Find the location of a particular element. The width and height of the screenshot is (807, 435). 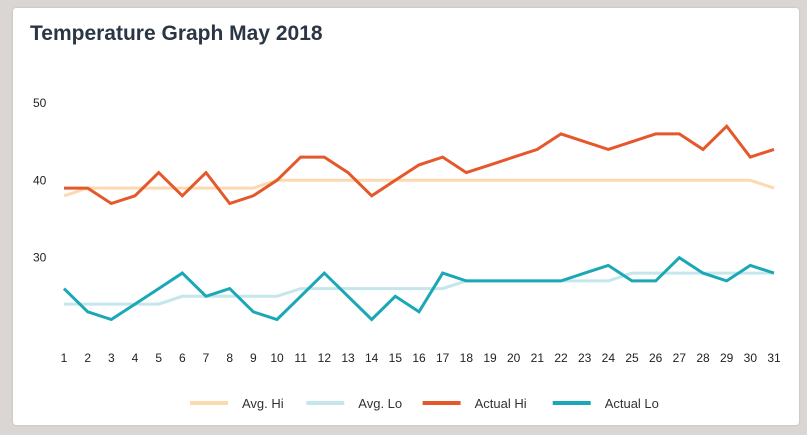

y-tick-label: 30 is located at coordinates (40, 258).